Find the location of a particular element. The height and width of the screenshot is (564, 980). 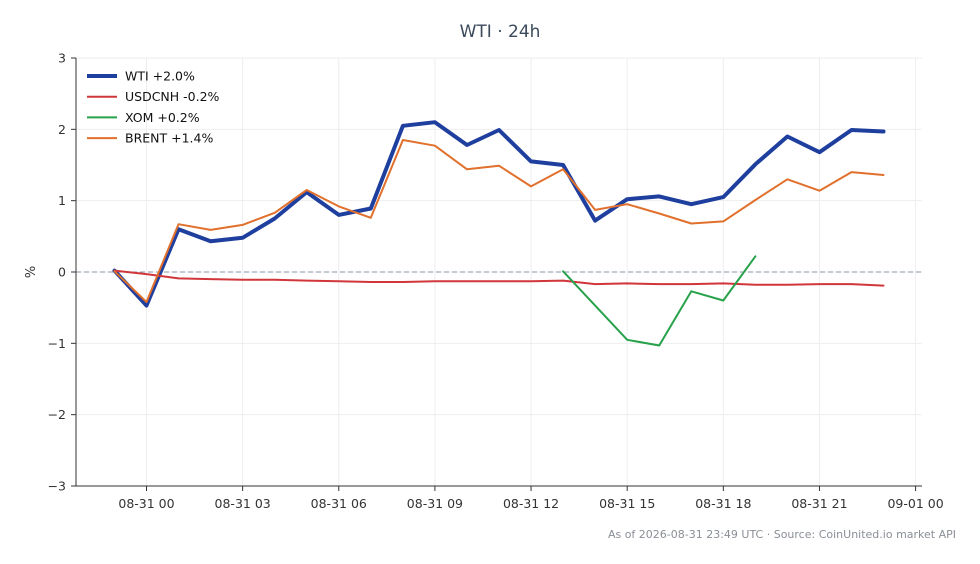

y-tick-label: 1 is located at coordinates (62, 200).